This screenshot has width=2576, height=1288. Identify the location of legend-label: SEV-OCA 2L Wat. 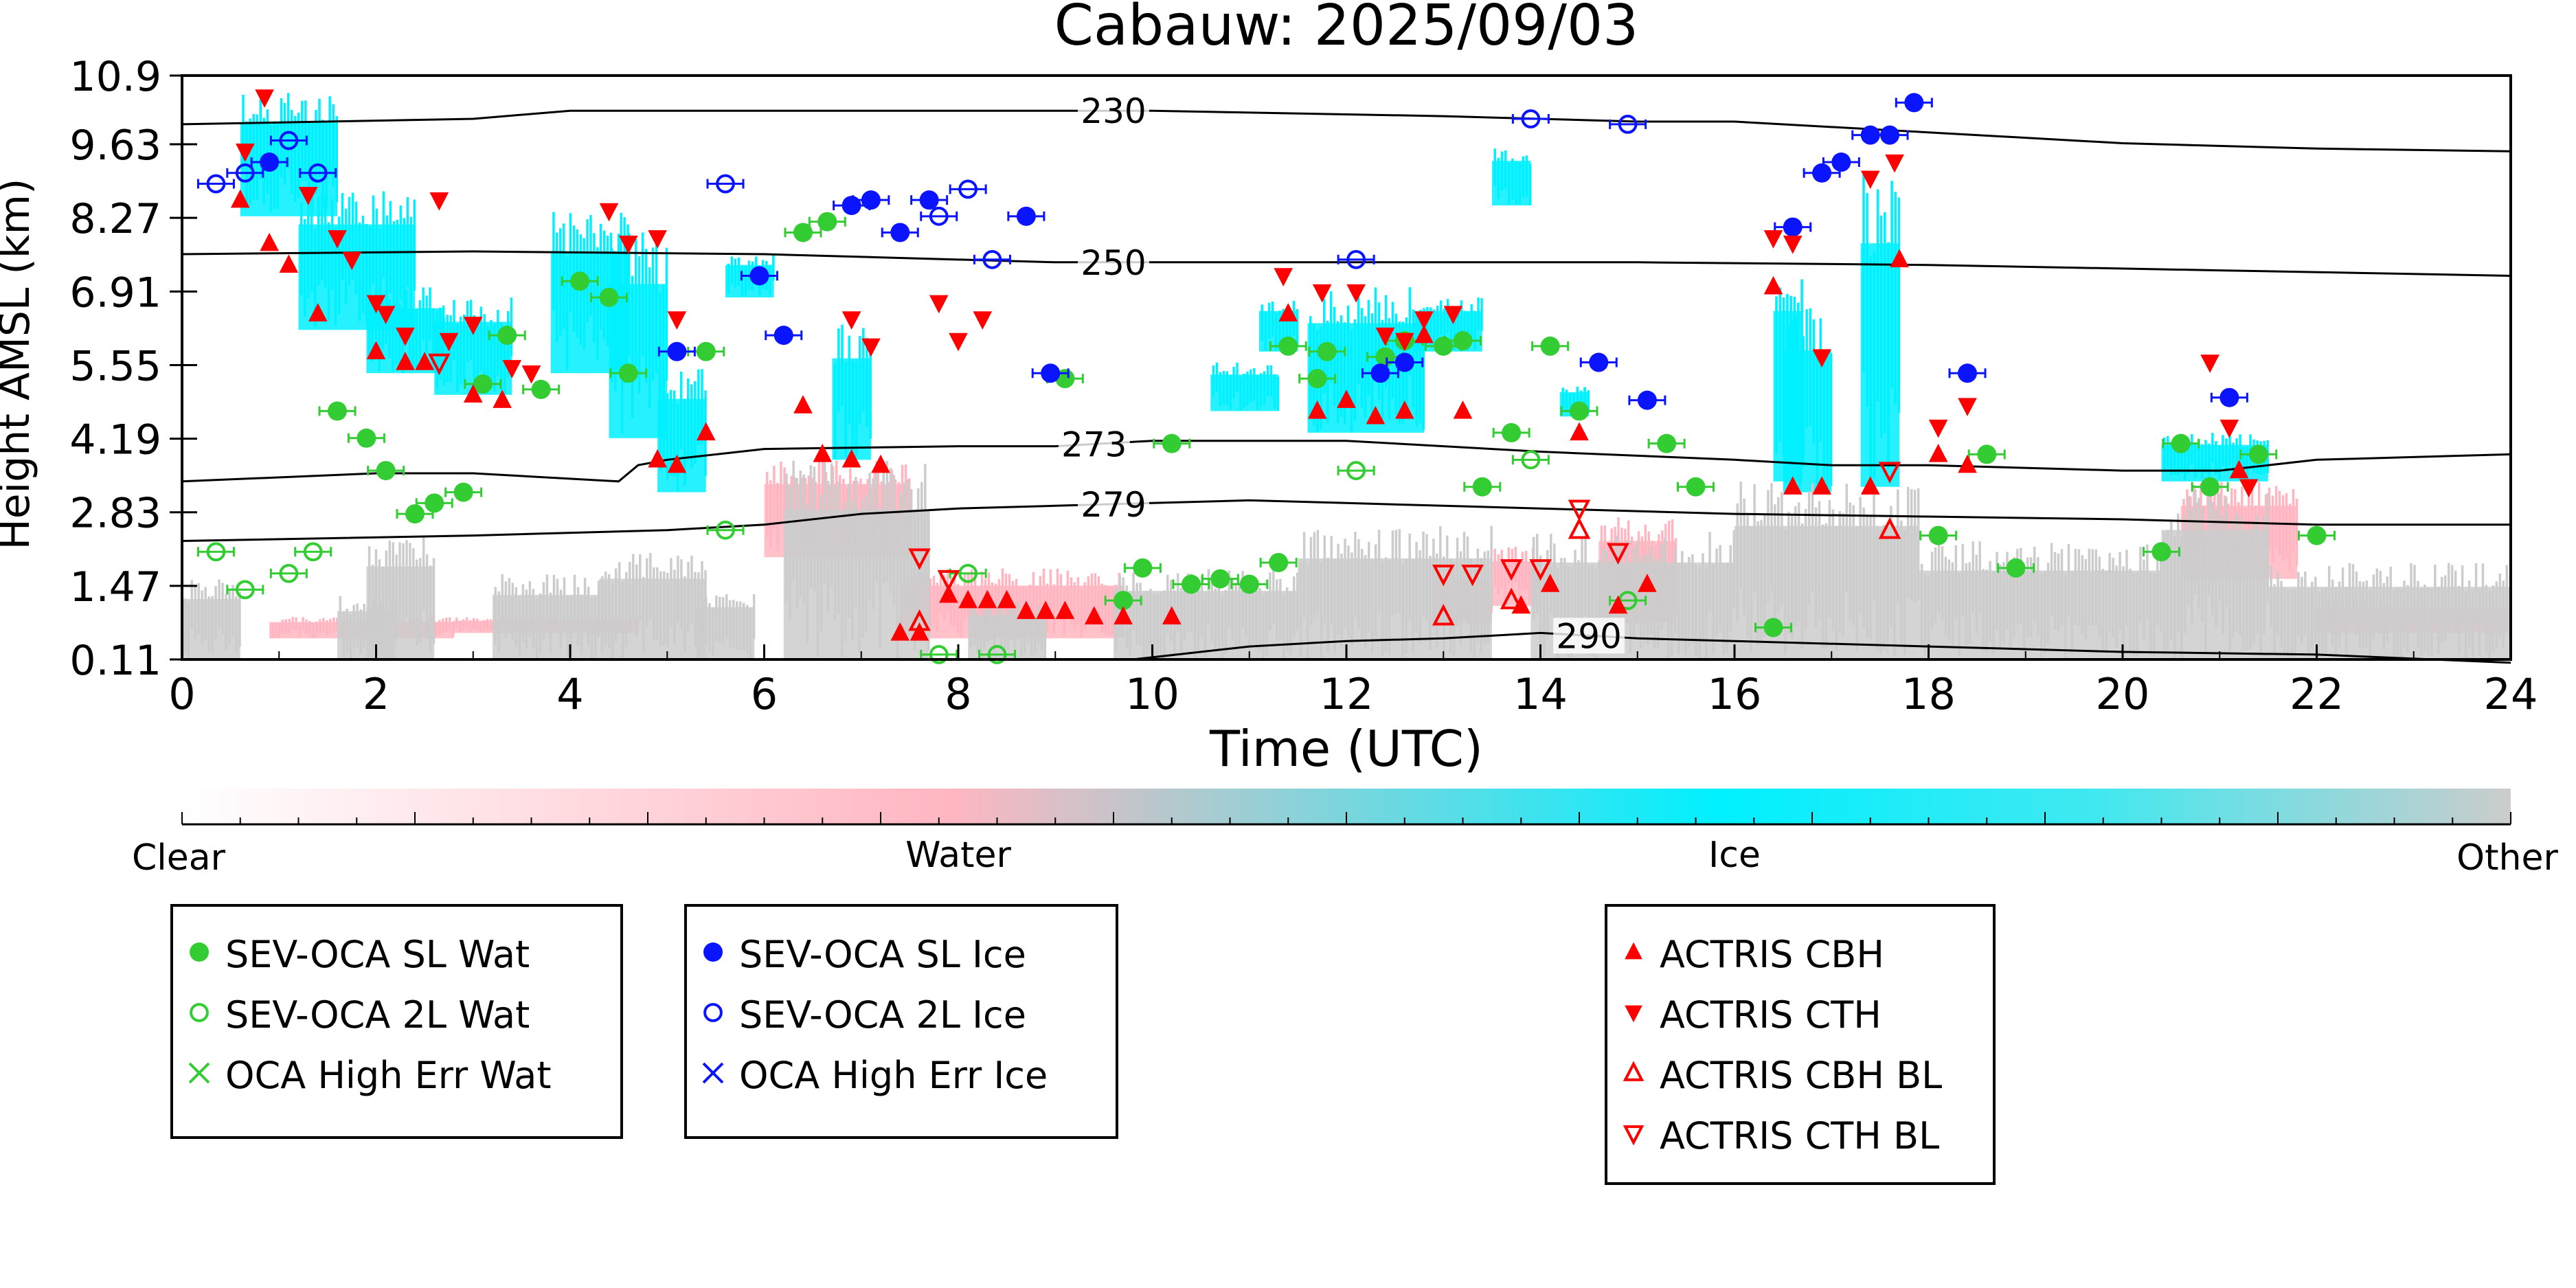
(377, 1015).